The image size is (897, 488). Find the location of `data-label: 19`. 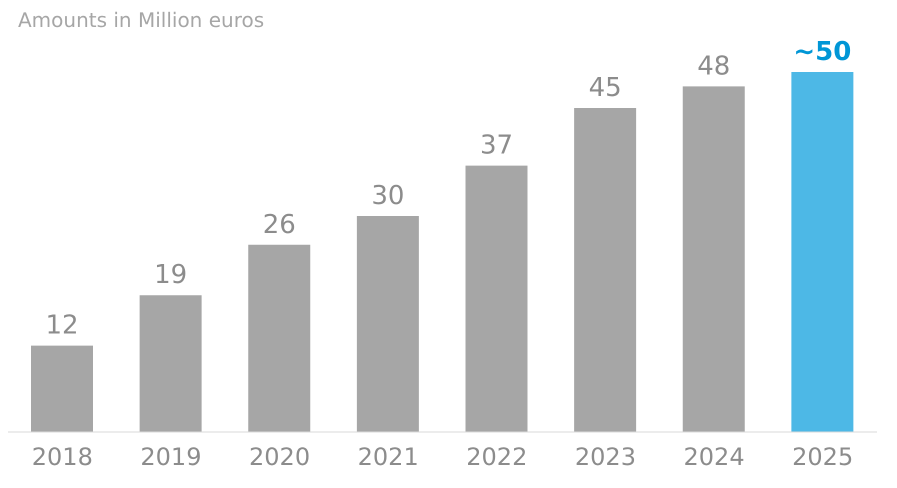

data-label: 19 is located at coordinates (171, 275).